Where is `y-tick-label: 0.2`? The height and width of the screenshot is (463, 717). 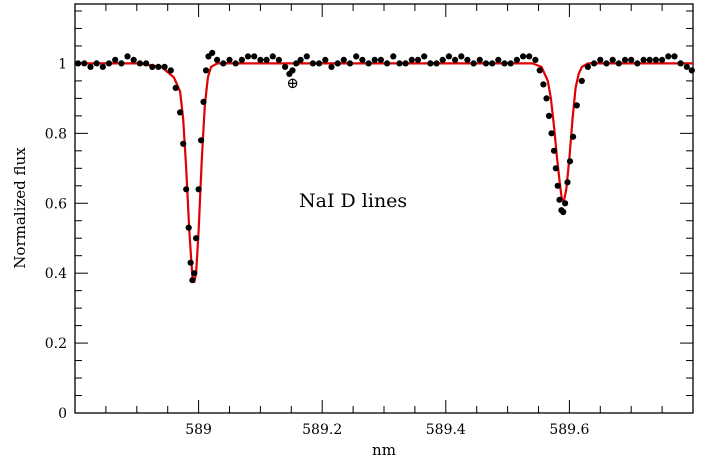 y-tick-label: 0.2 is located at coordinates (56, 344).